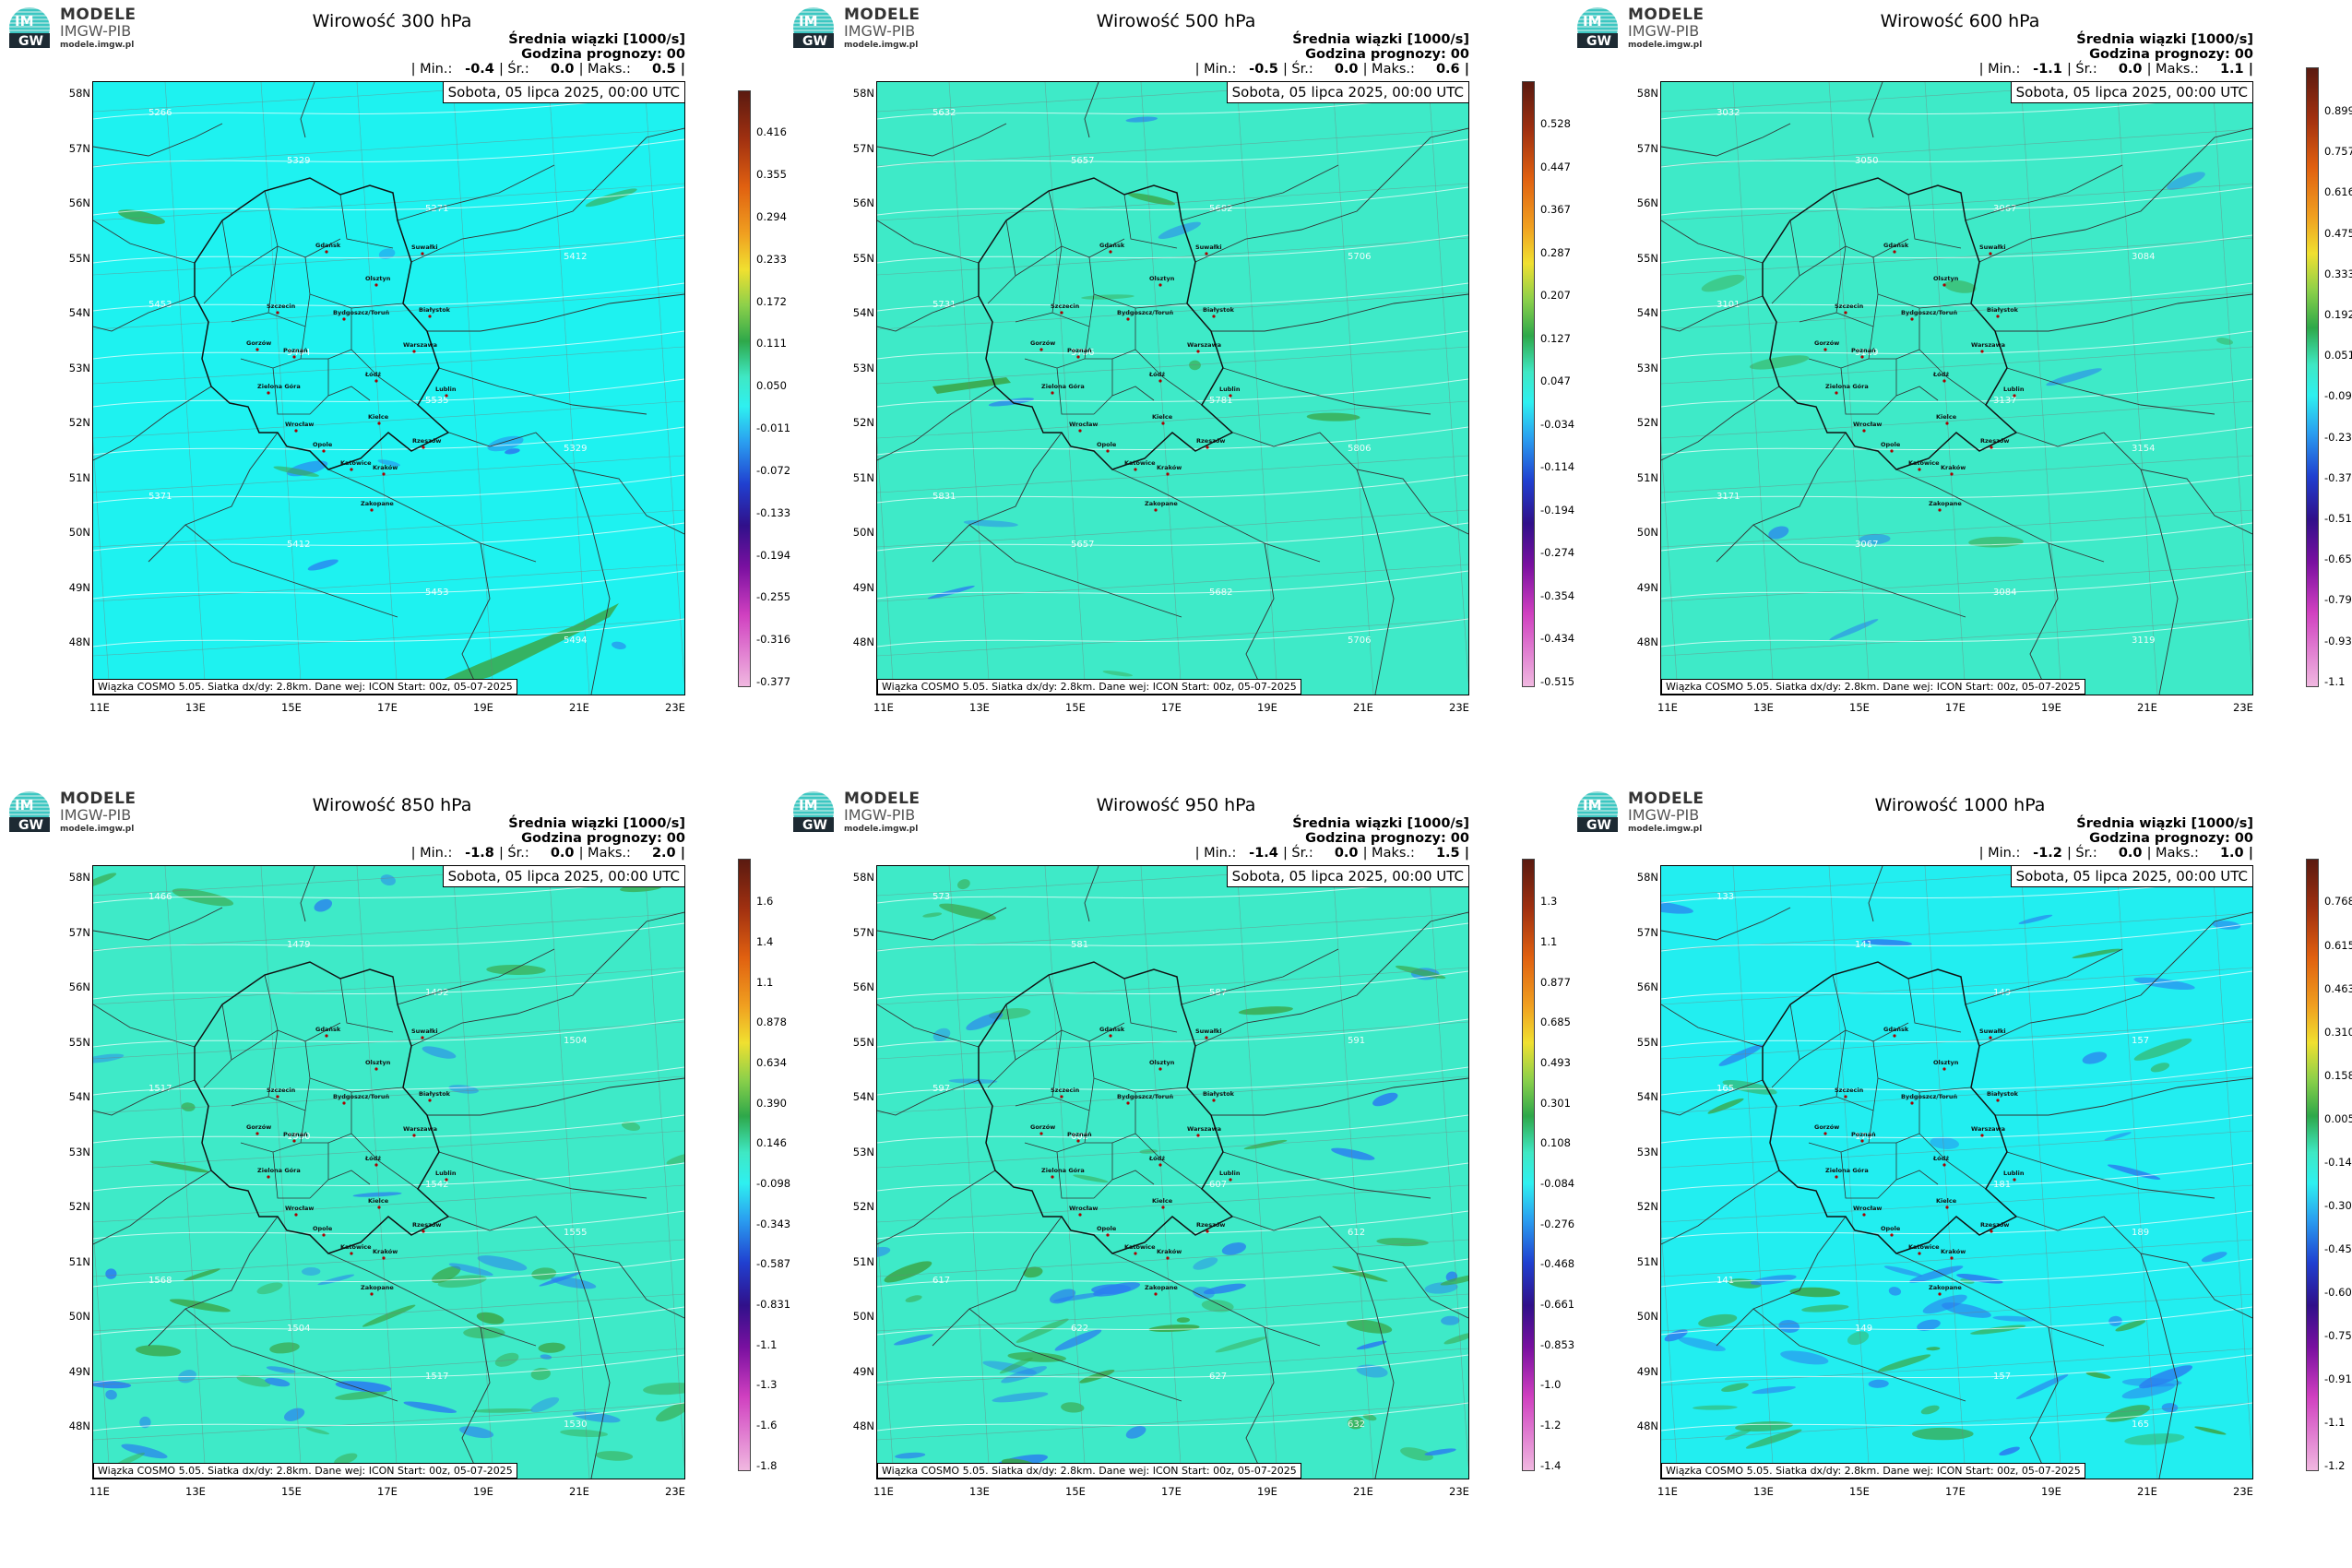 This screenshot has height=1568, width=2352. Describe the element at coordinates (79, 932) in the screenshot. I see `latitude-label: 57N` at that location.